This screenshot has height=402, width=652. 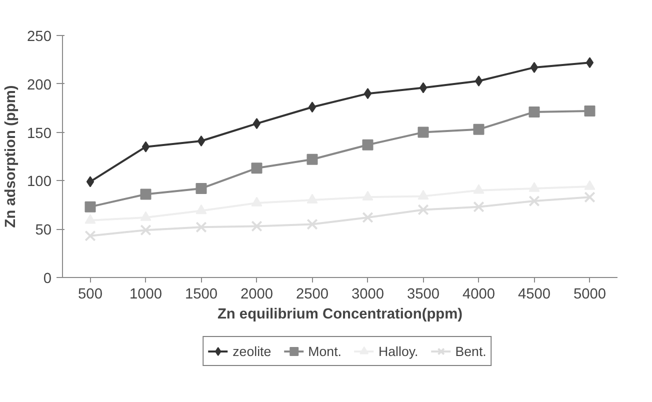 What do you see at coordinates (11, 156) in the screenshot?
I see `y-axis-title: Zn adsorption (ppm)` at bounding box center [11, 156].